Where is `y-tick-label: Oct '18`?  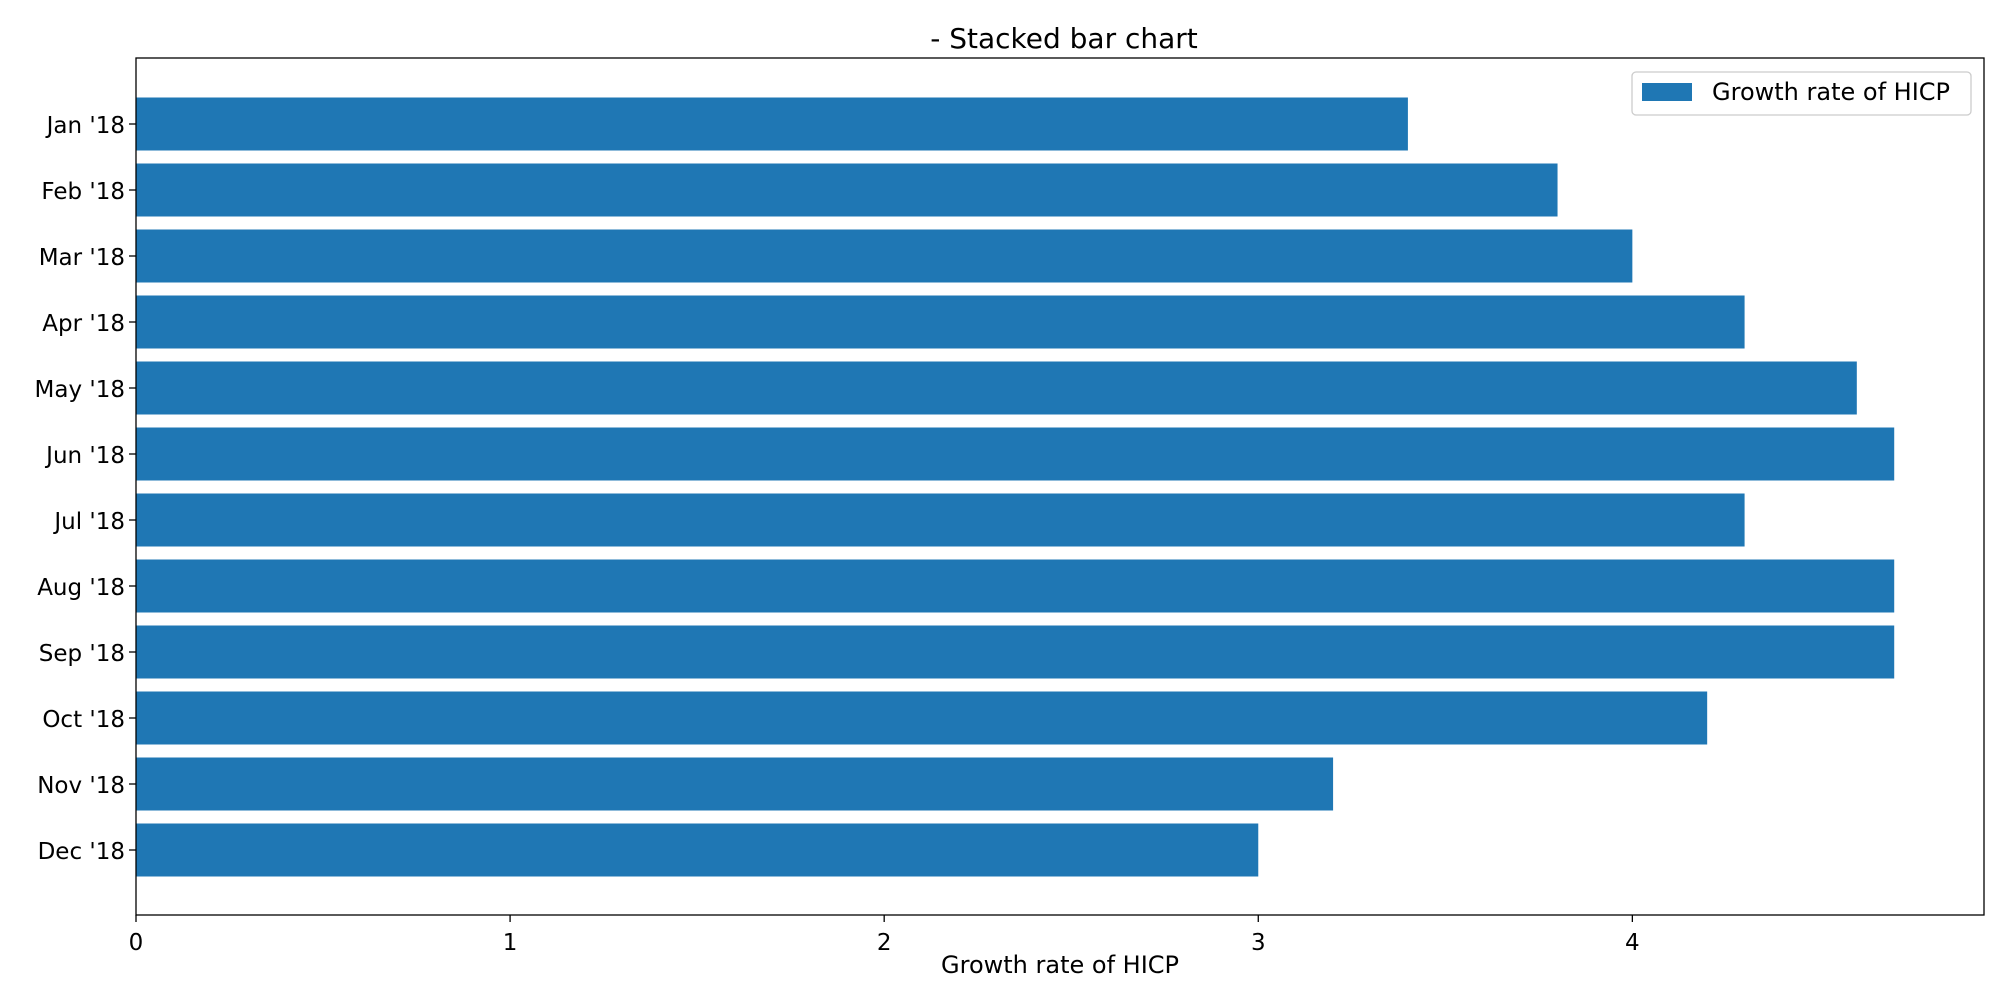 y-tick-label: Oct '18 is located at coordinates (83, 720).